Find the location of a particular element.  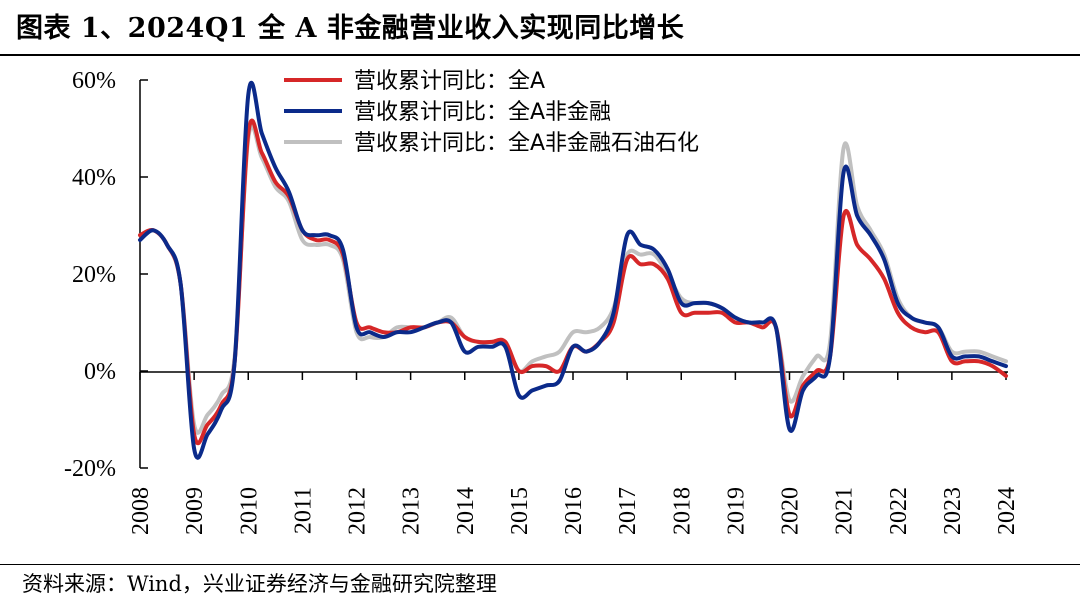

x-tick-label: 2022 is located at coordinates (899, 511).